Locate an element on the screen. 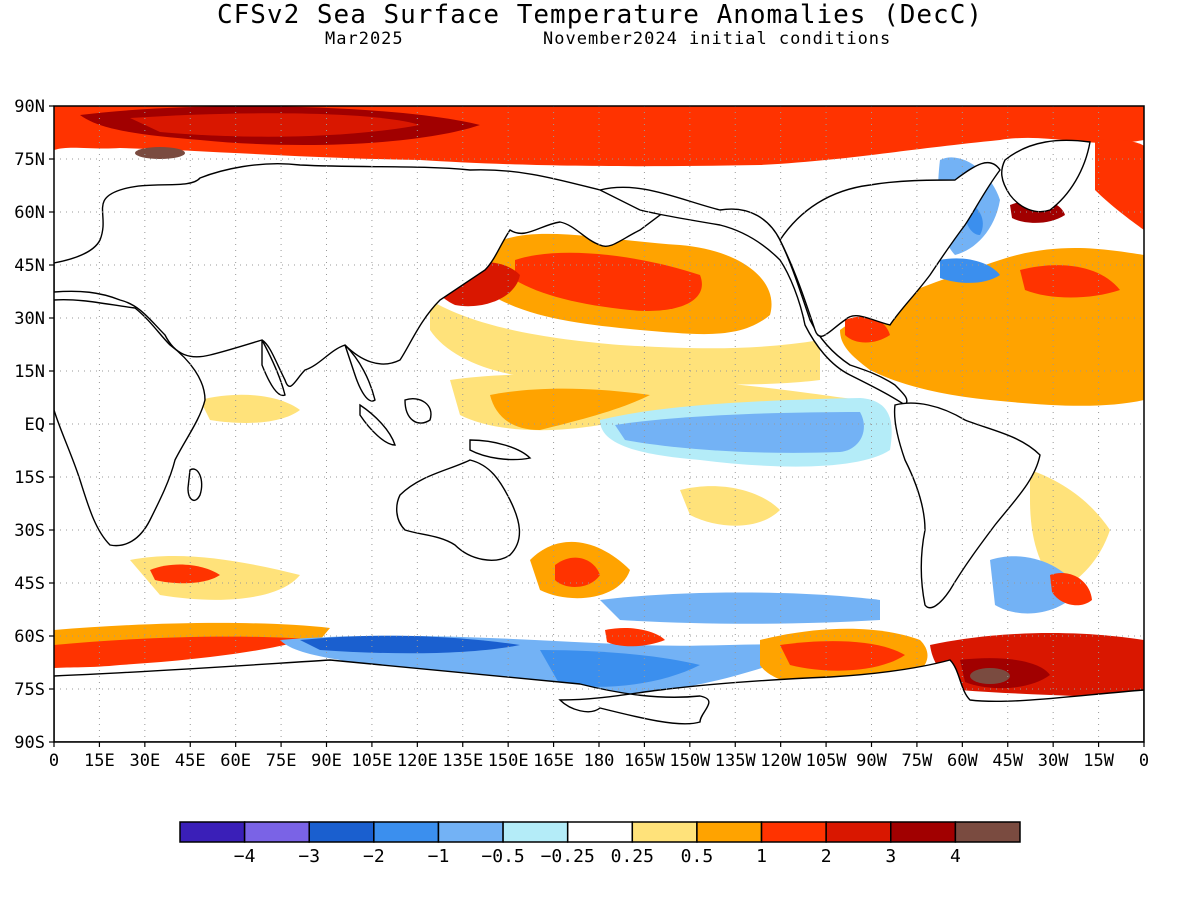  lon-label: 150E is located at coordinates (508, 761).